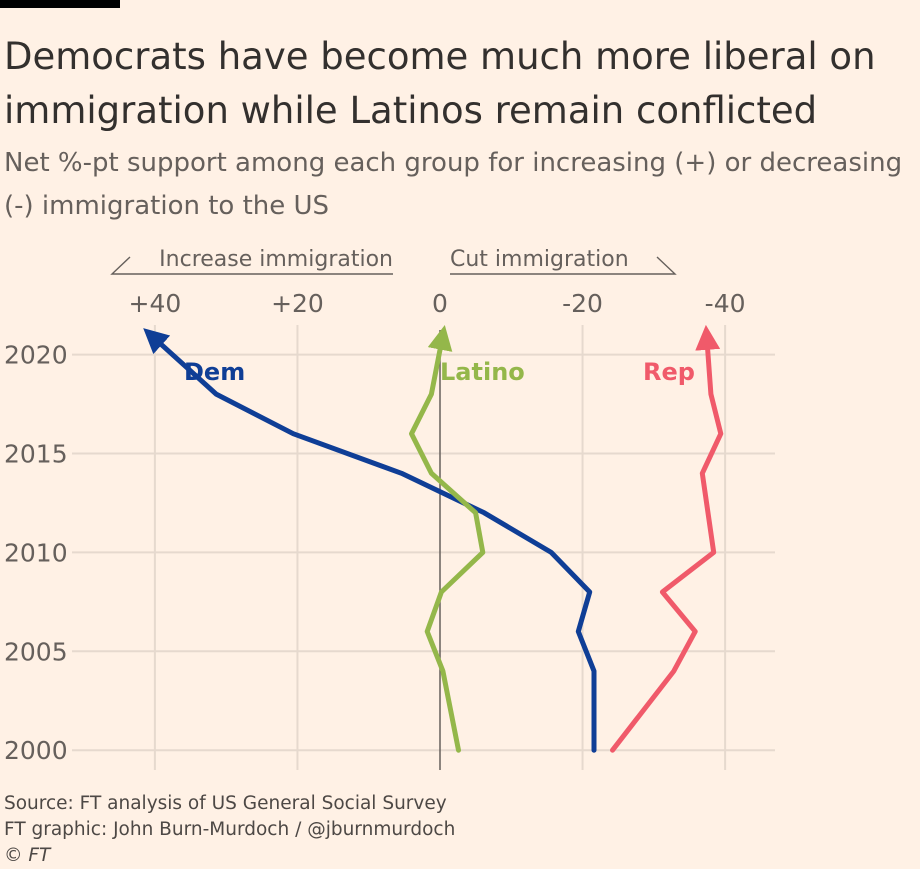 This screenshot has height=869, width=920. I want to click on y-tick-label-2020: 2020, so click(36, 355).